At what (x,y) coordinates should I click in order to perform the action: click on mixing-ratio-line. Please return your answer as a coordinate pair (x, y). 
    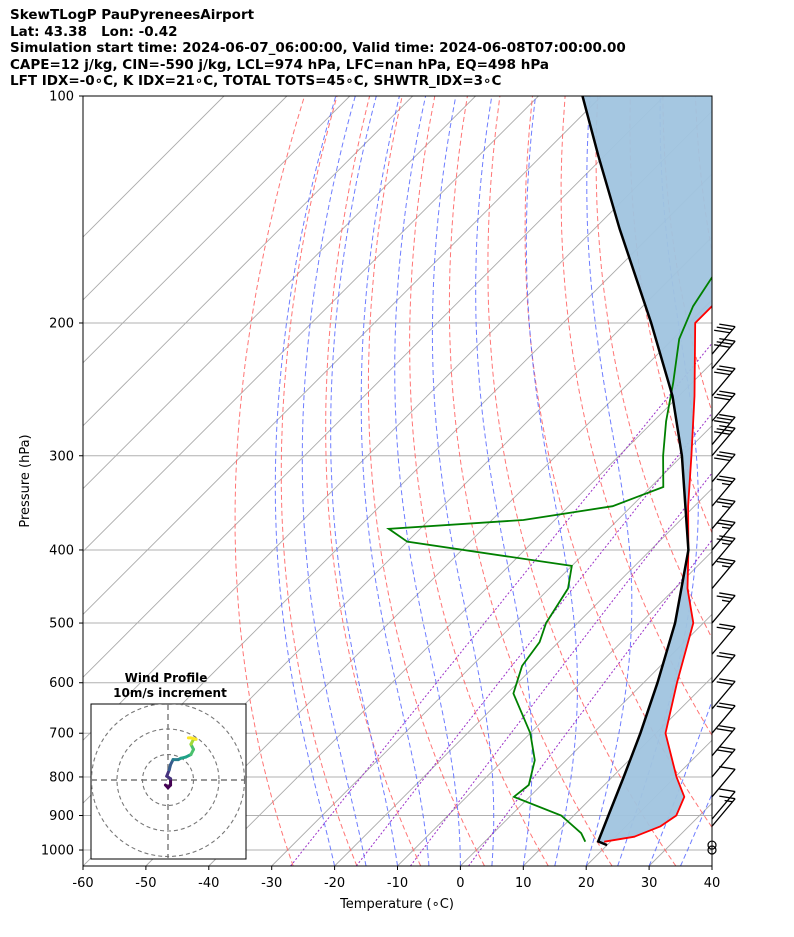
    Looking at the image, I should click on (590, 702).